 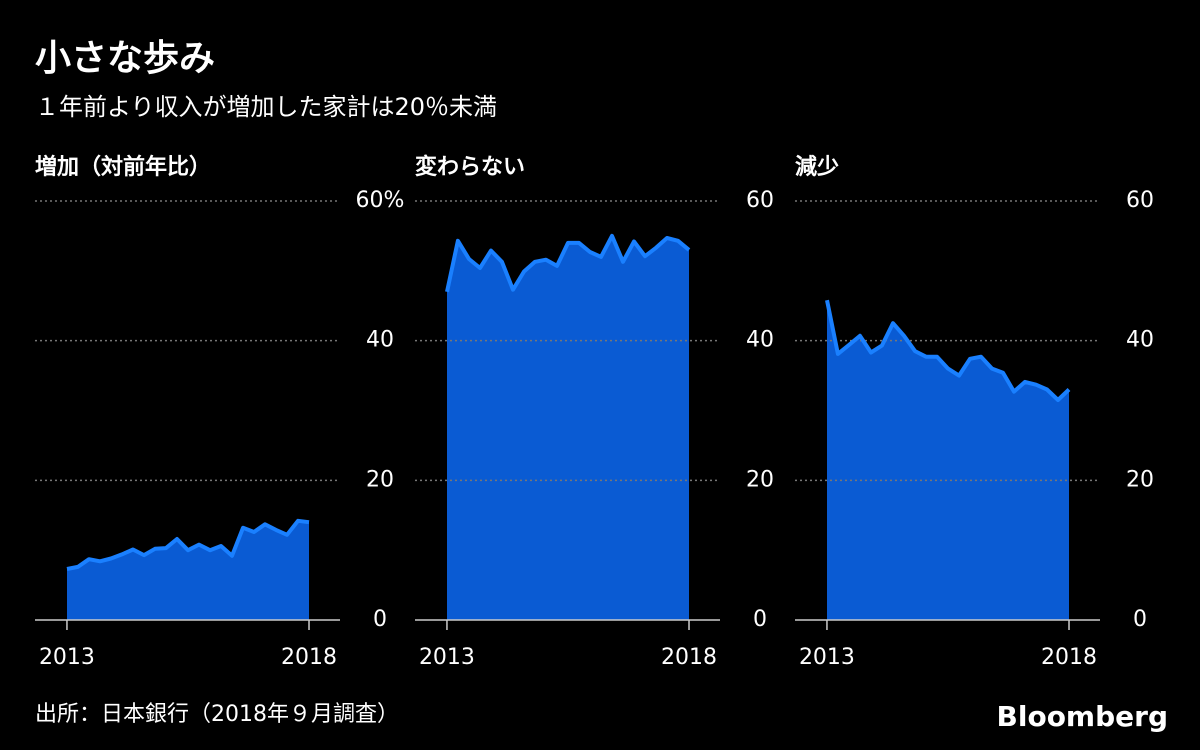 What do you see at coordinates (266, 107) in the screenshot?
I see `chart-subtitle: １年前より収入が増加した家計は20％未満` at bounding box center [266, 107].